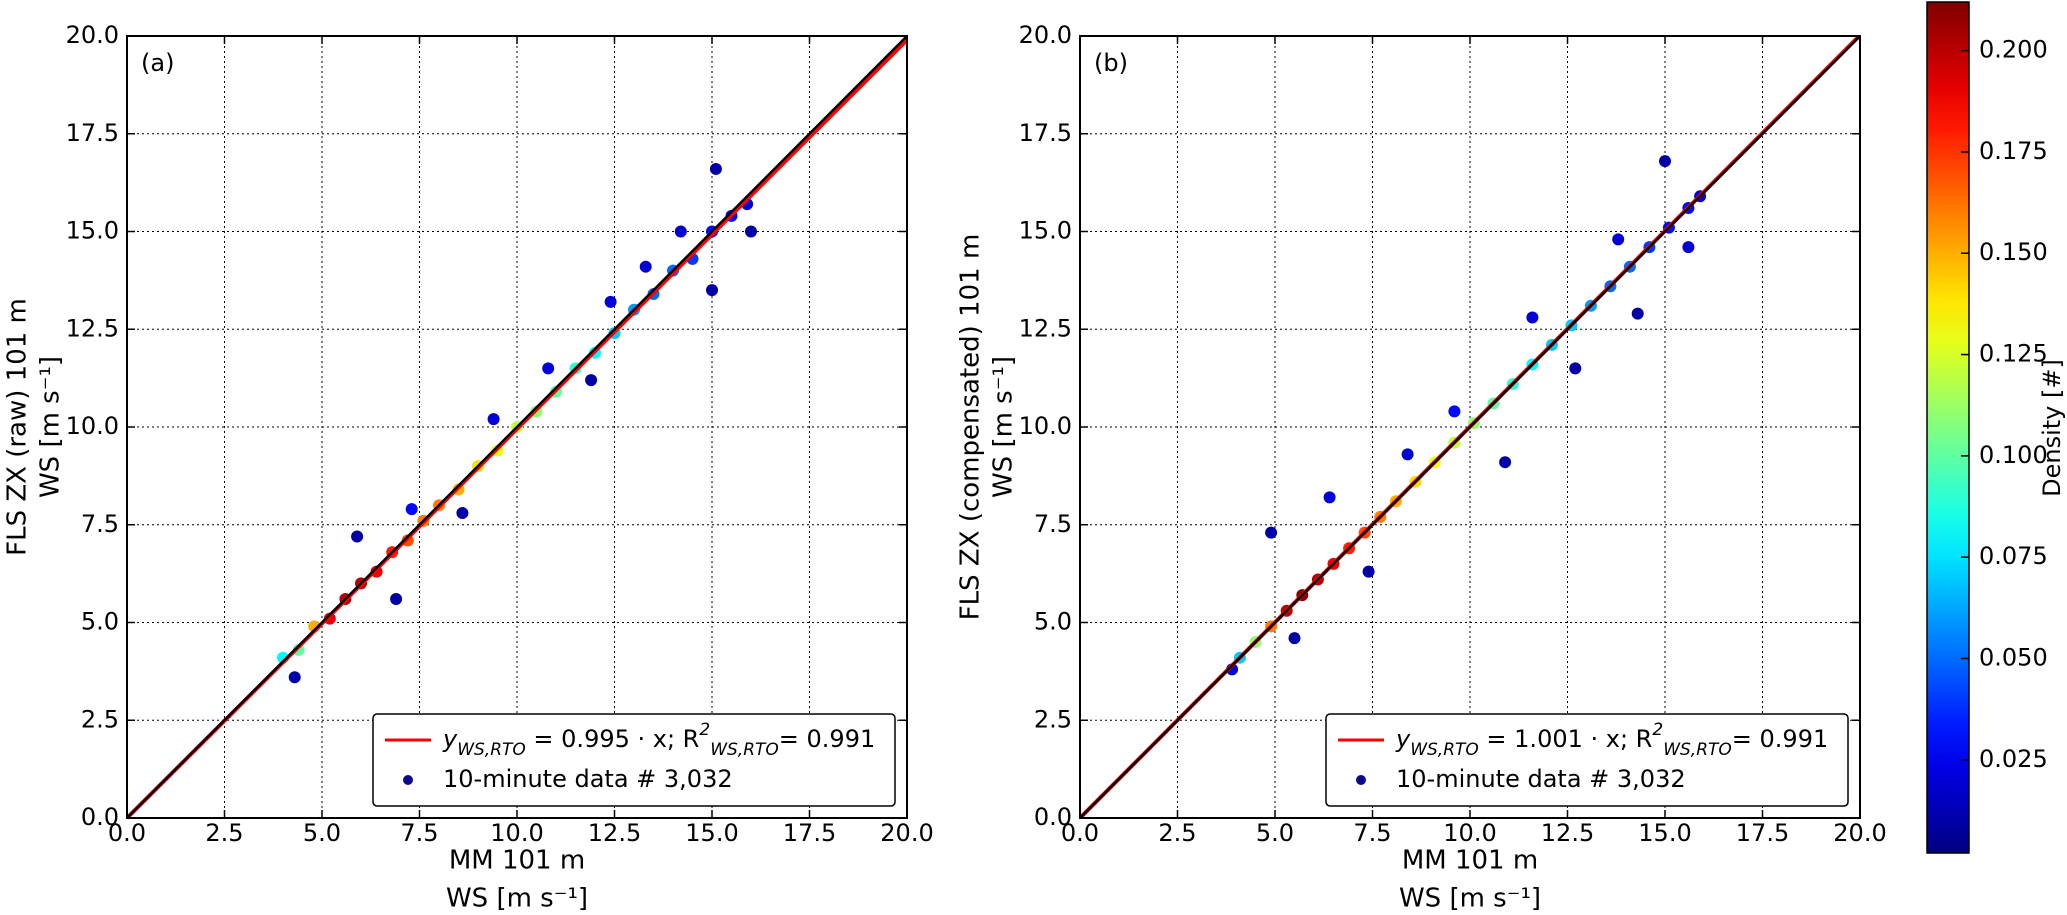  What do you see at coordinates (1948, 427) in the screenshot?
I see `colorbar` at bounding box center [1948, 427].